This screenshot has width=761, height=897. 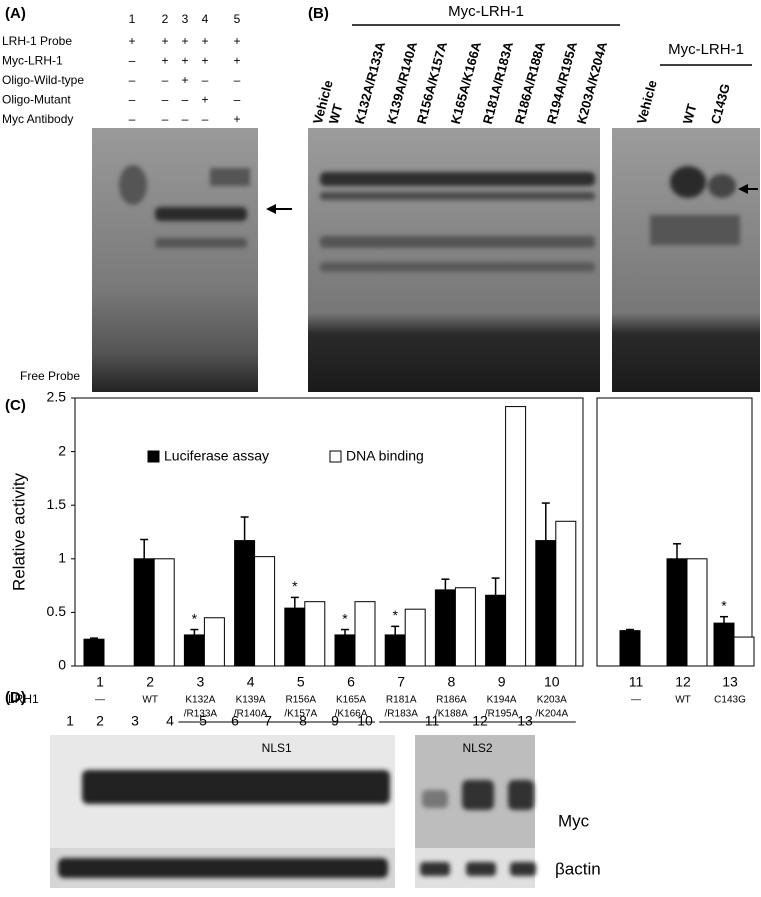 What do you see at coordinates (15, 13) in the screenshot?
I see `panel-label: (A)` at bounding box center [15, 13].